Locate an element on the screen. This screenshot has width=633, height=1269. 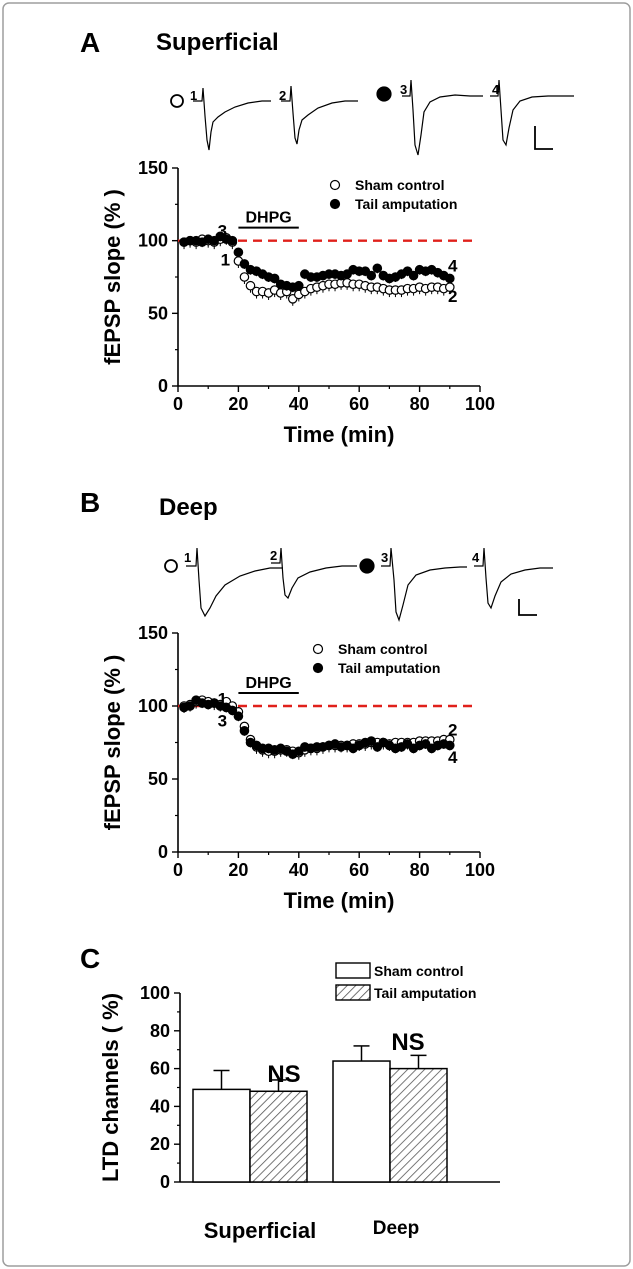
panel-b-title: Deep is located at coordinates (188, 507).